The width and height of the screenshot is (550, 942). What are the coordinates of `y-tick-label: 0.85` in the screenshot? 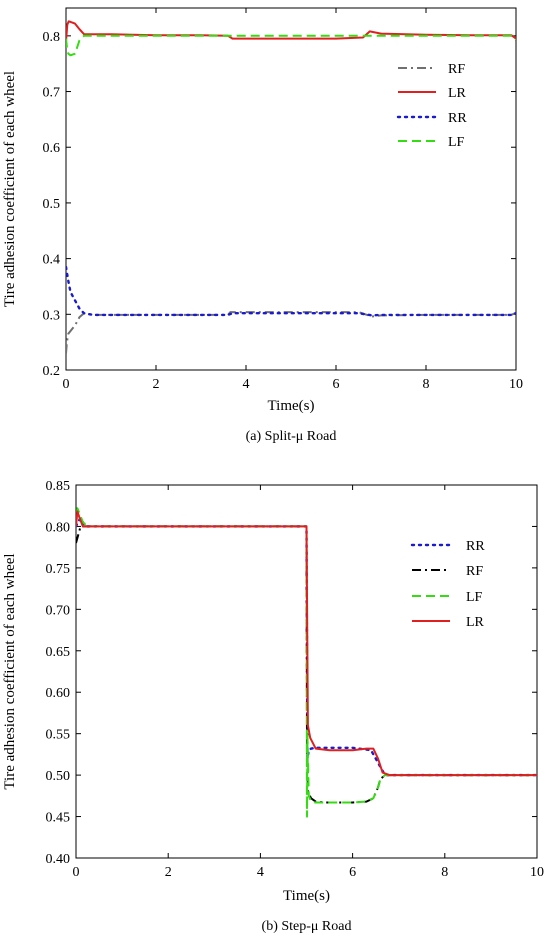 It's located at (58, 486).